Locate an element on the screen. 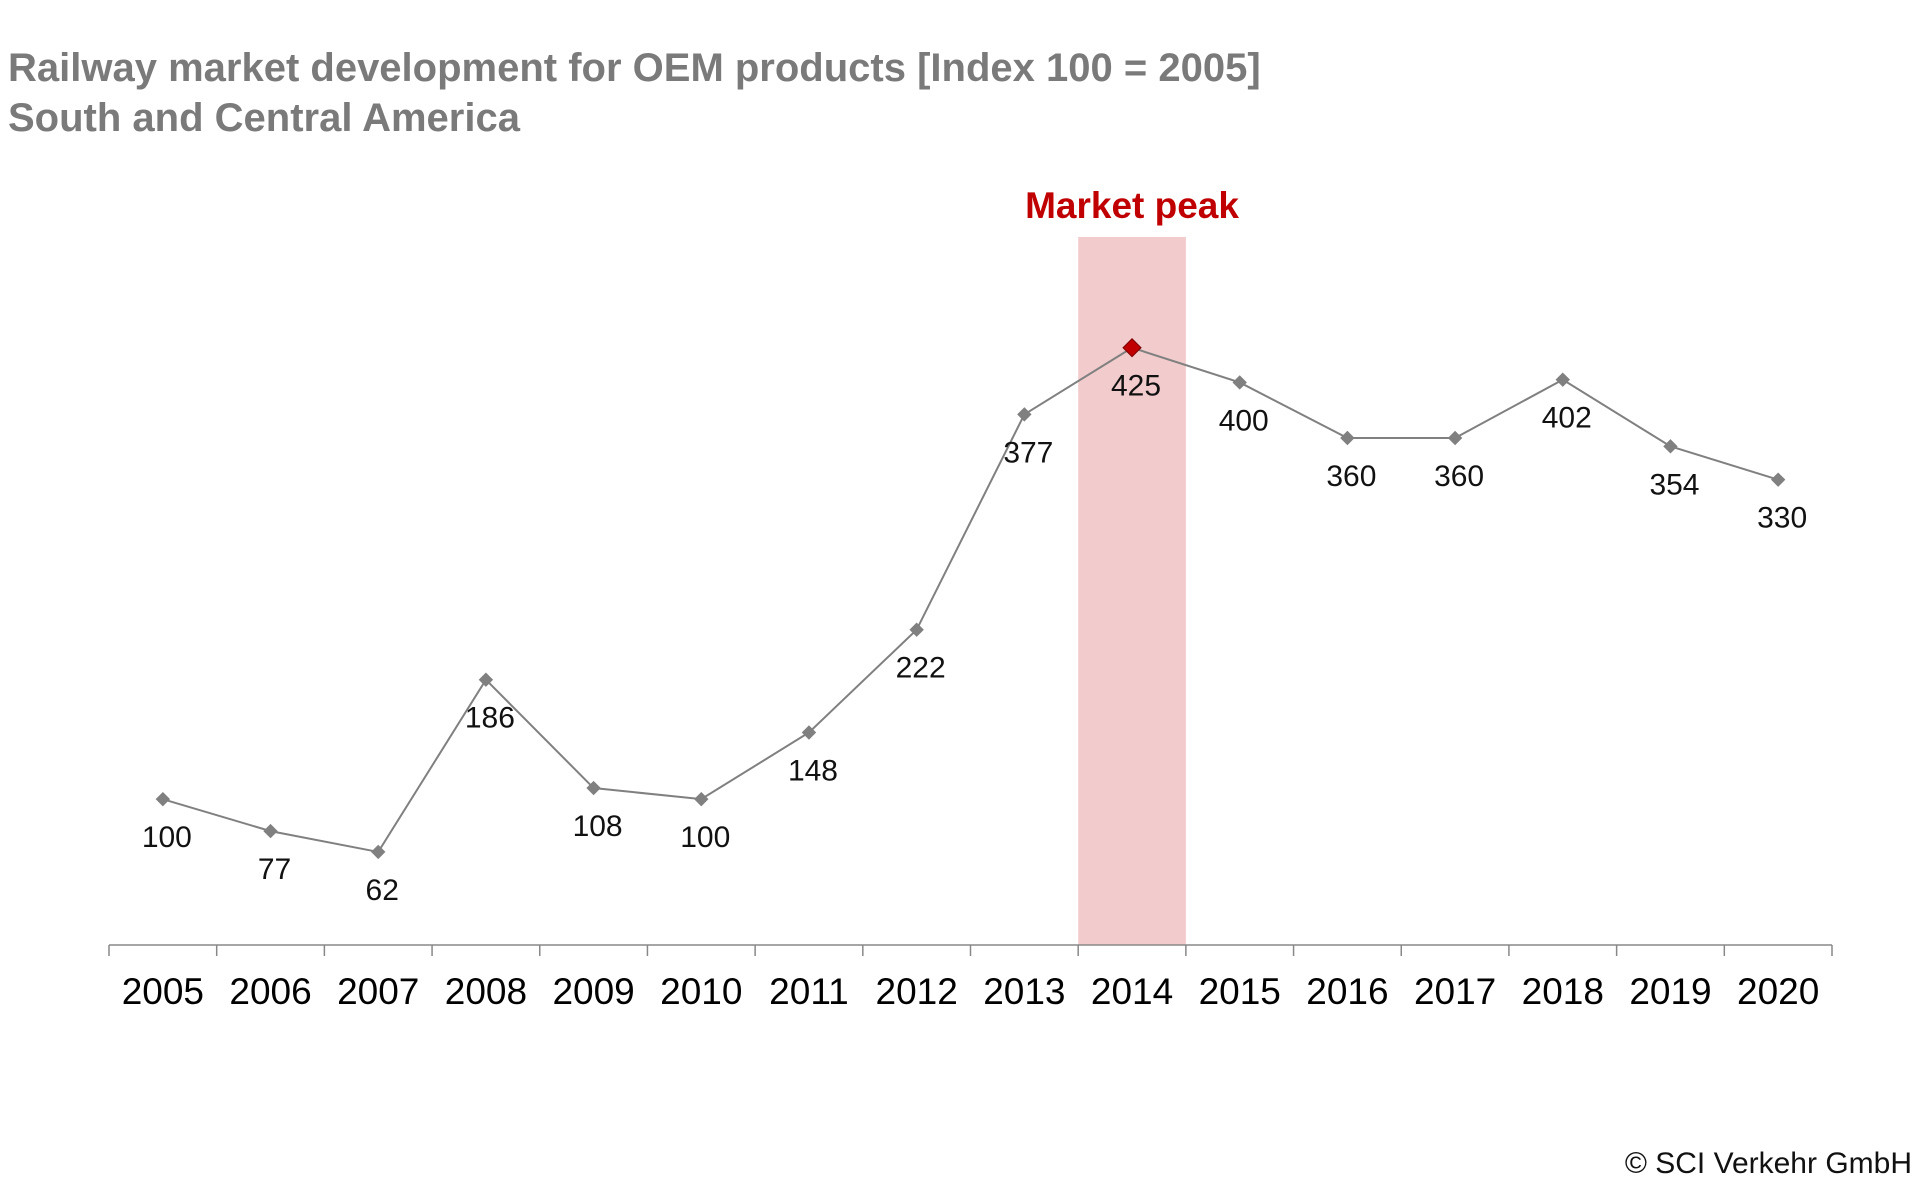 This screenshot has width=1920, height=1184. x-tick-label: 2009 is located at coordinates (593, 991).